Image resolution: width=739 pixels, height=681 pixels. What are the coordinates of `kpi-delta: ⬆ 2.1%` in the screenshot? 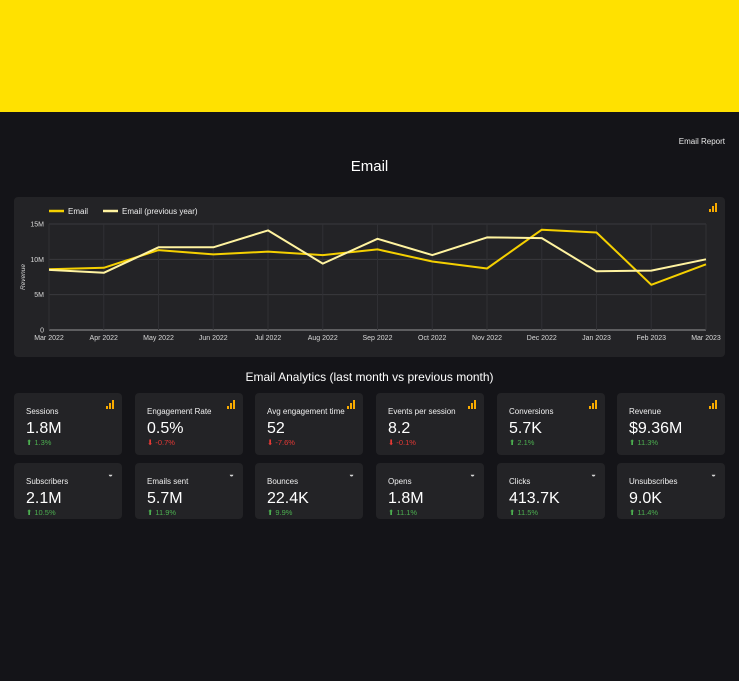 It's located at (522, 442).